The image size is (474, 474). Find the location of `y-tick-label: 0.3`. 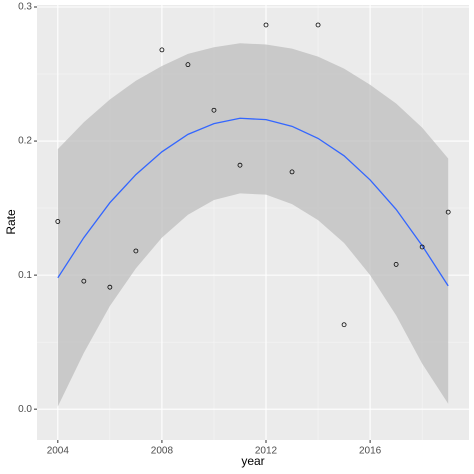

y-tick-label: 0.3 is located at coordinates (25, 7).